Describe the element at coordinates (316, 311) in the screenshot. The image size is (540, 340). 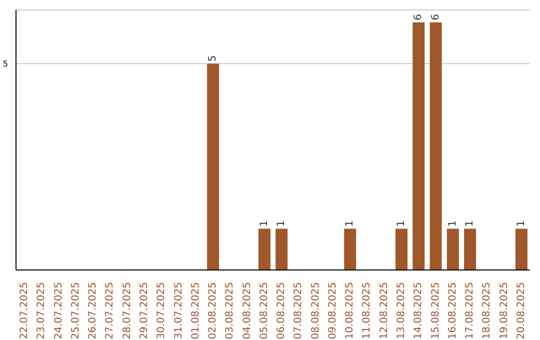
I see `x-tick-label: 08.08.2025` at that location.